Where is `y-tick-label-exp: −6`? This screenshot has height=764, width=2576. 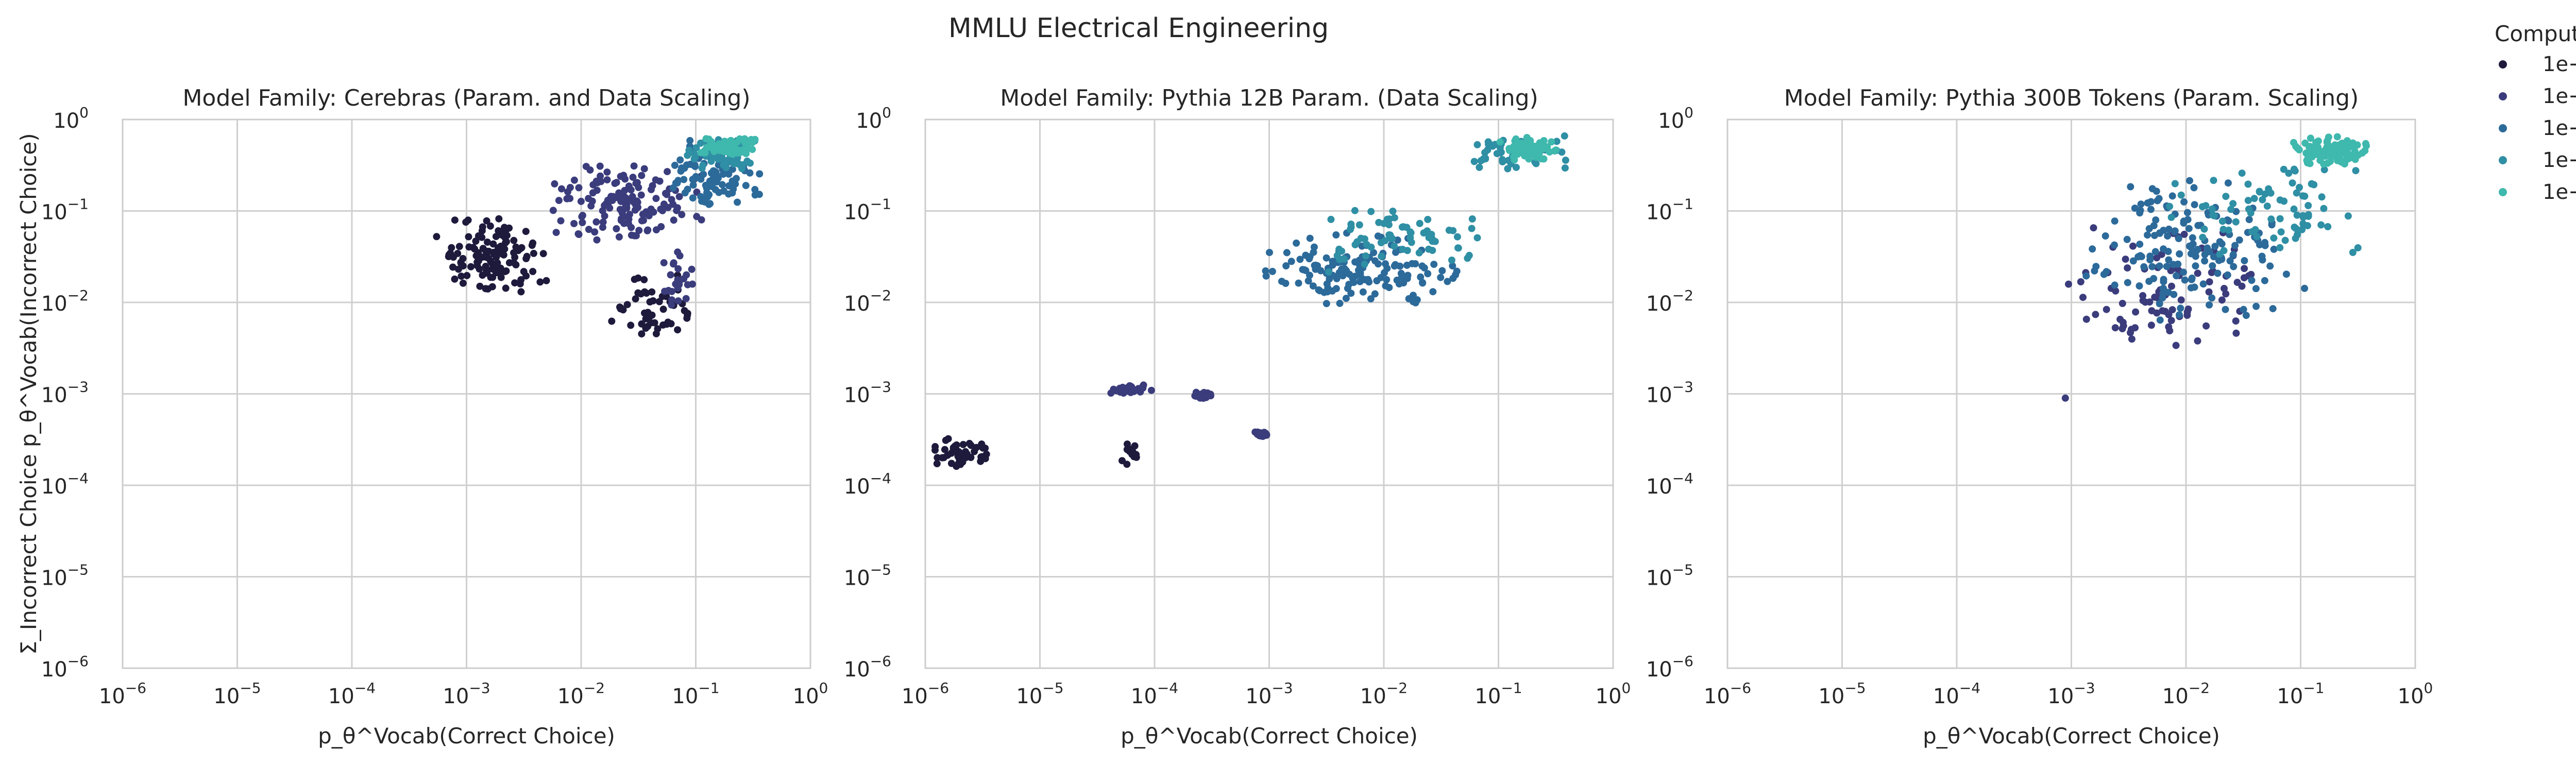 y-tick-label-exp: −6 is located at coordinates (880, 661).